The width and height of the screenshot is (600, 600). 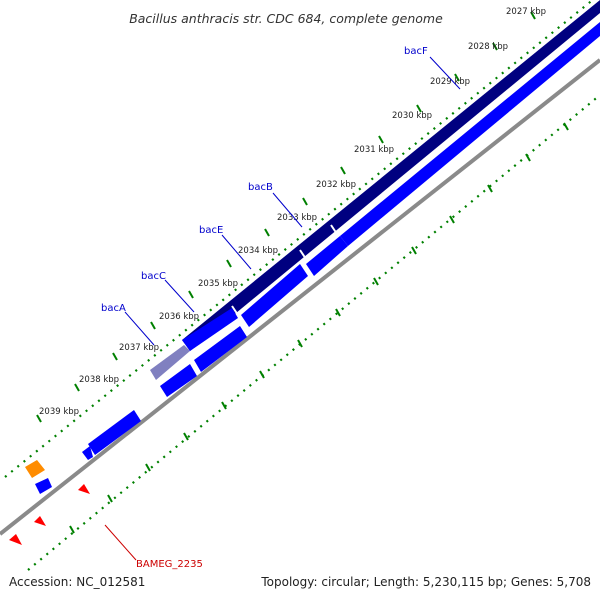 What do you see at coordinates (218, 284) in the screenshot?
I see `tick-label: 2035 kbp` at bounding box center [218, 284].